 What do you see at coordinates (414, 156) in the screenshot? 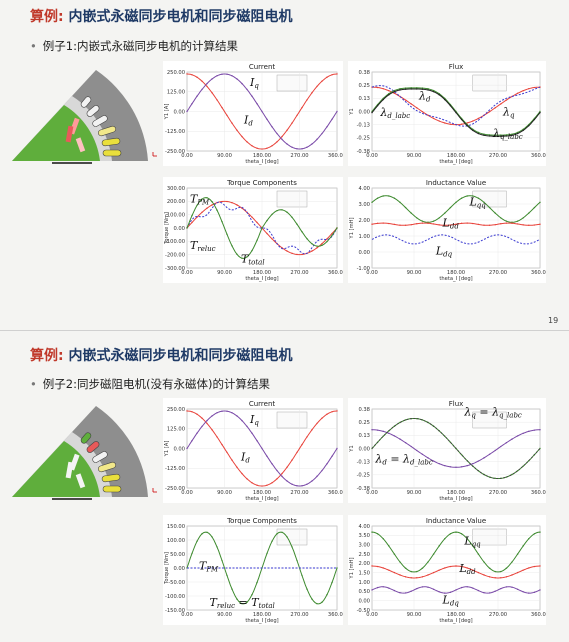
I see `x-tick-label: 90.00` at bounding box center [414, 156].